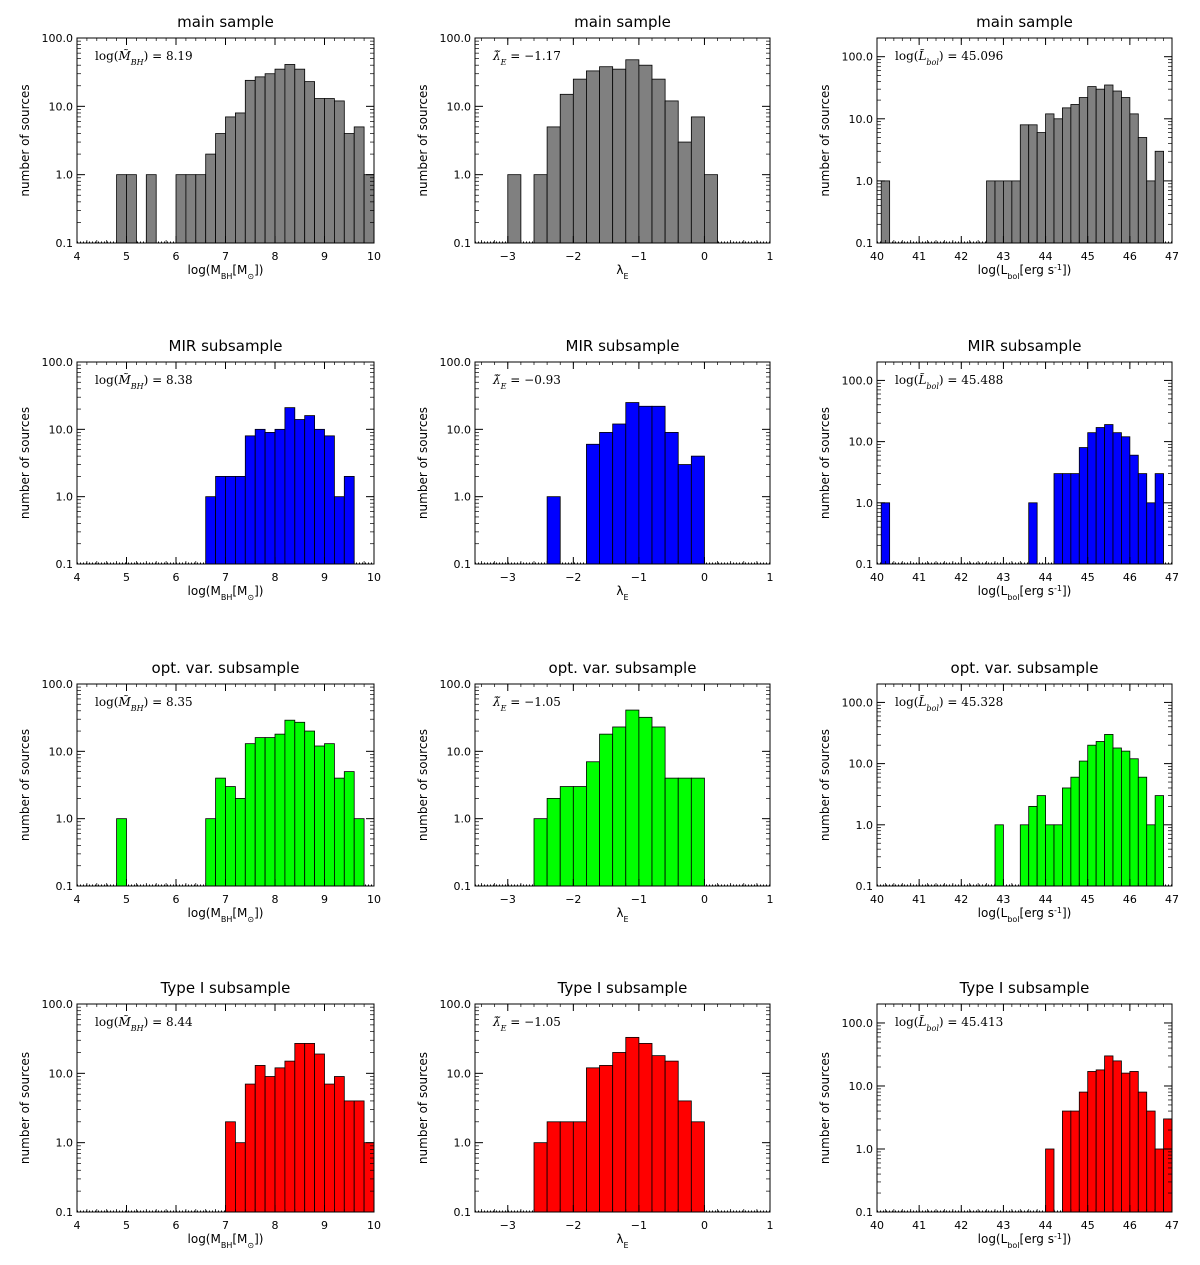  Describe the element at coordinates (704, 1225) in the screenshot. I see `x-tick-label: 0` at that location.